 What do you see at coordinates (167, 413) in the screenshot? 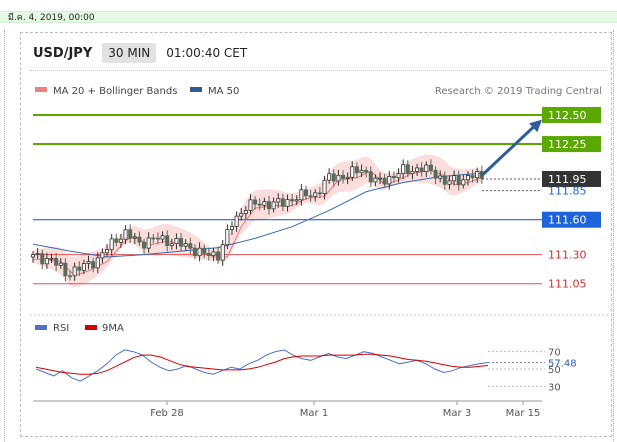
I see `x-tick-label: Feb 28` at bounding box center [167, 413].